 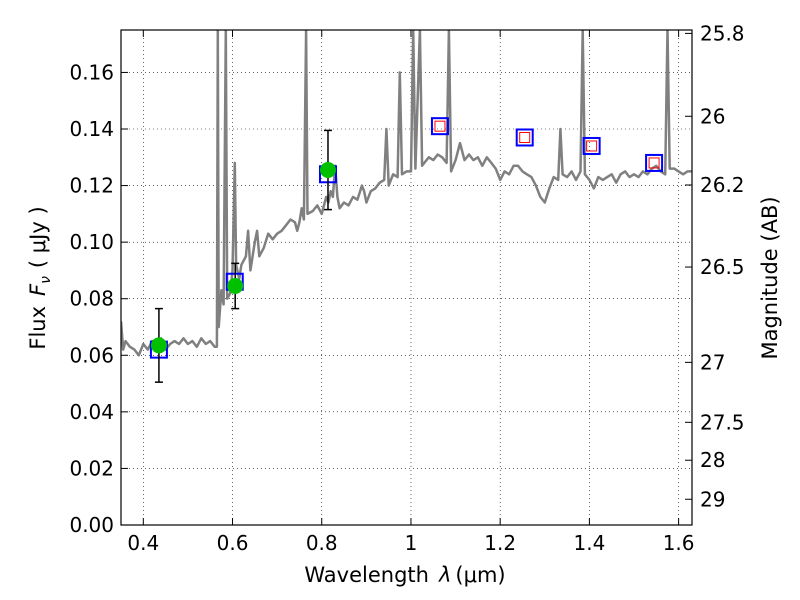 What do you see at coordinates (679, 543) in the screenshot?
I see `x-tick-label: 1.6` at bounding box center [679, 543].